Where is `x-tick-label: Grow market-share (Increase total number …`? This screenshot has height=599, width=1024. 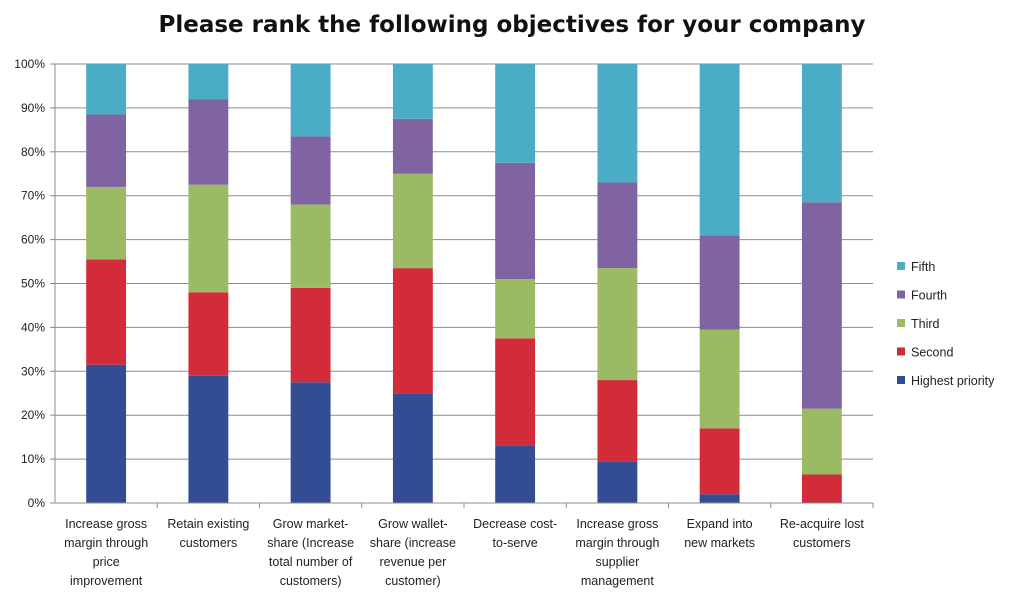 x-tick-label: Grow market-share (Increase total number … is located at coordinates (310, 552).